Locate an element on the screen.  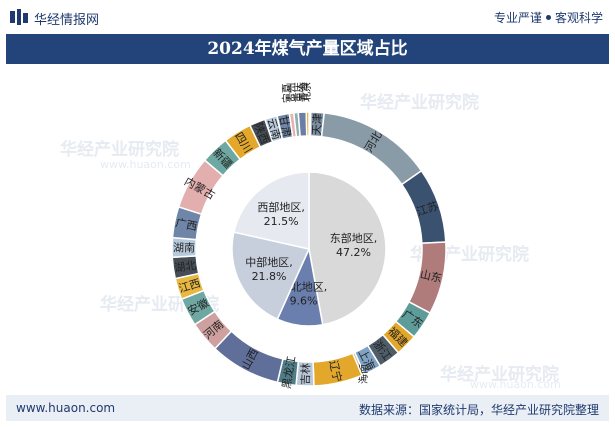
outer-slice-label: 湖北 is located at coordinates (185, 267).